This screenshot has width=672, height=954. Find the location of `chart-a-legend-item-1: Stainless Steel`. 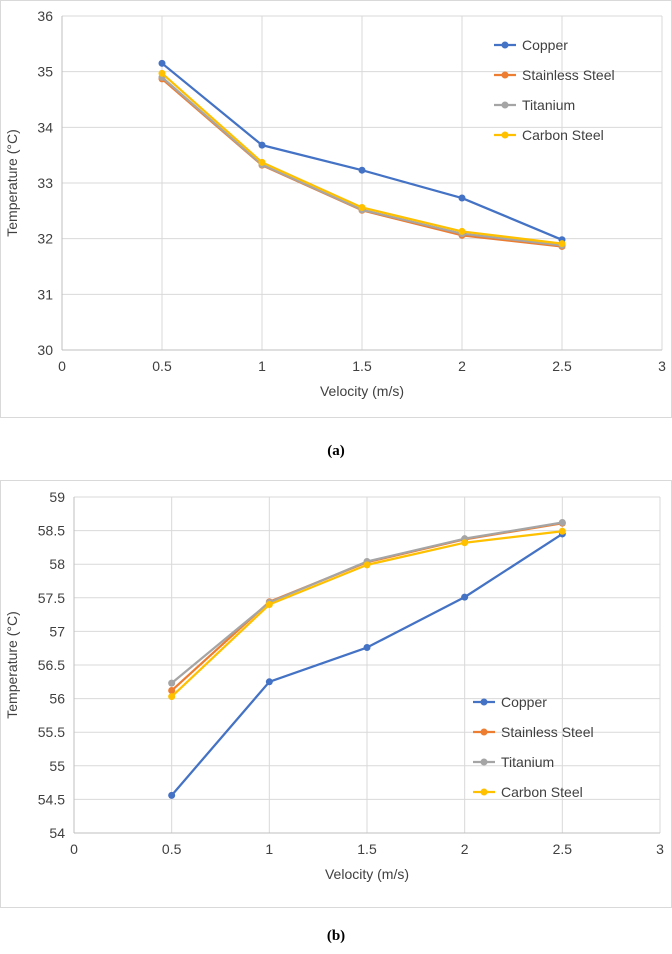

chart-a-legend-item-1: Stainless Steel is located at coordinates (554, 75).